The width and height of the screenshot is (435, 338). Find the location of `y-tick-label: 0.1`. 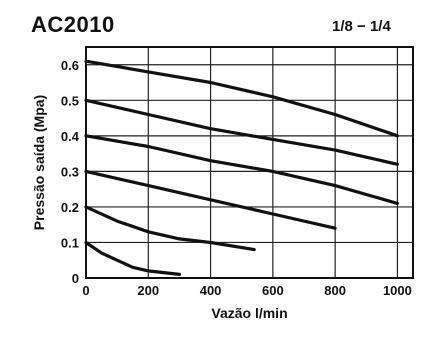

y-tick-label: 0.1 is located at coordinates (70, 242).